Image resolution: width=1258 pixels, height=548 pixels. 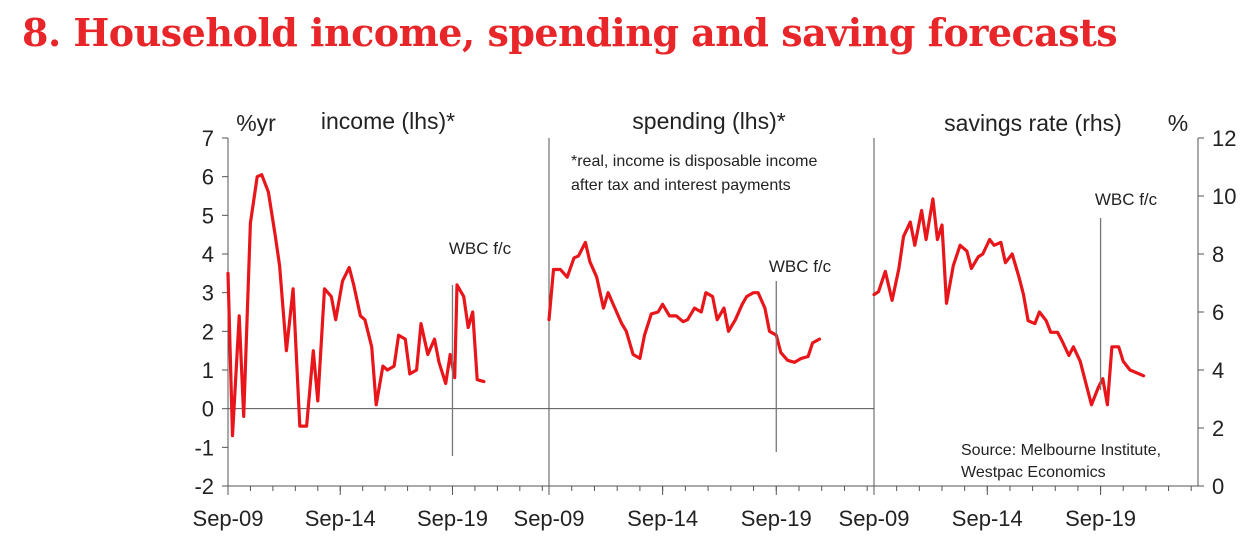 I want to click on series-line-savings-rate, so click(x=1009, y=302).